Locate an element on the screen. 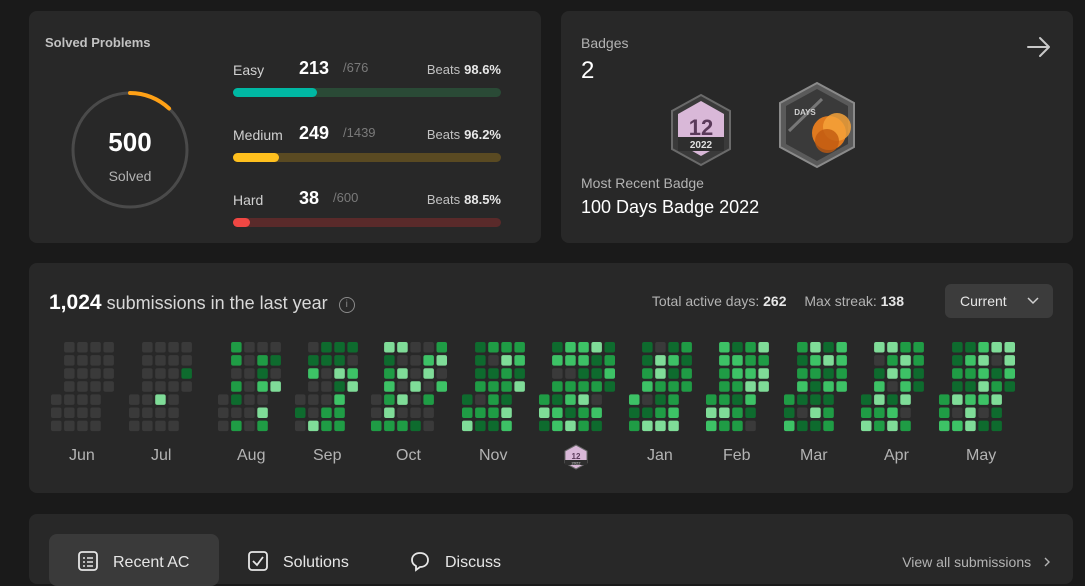 Image resolution: width=1085 pixels, height=586 pixels. info-icon: i is located at coordinates (346, 305).